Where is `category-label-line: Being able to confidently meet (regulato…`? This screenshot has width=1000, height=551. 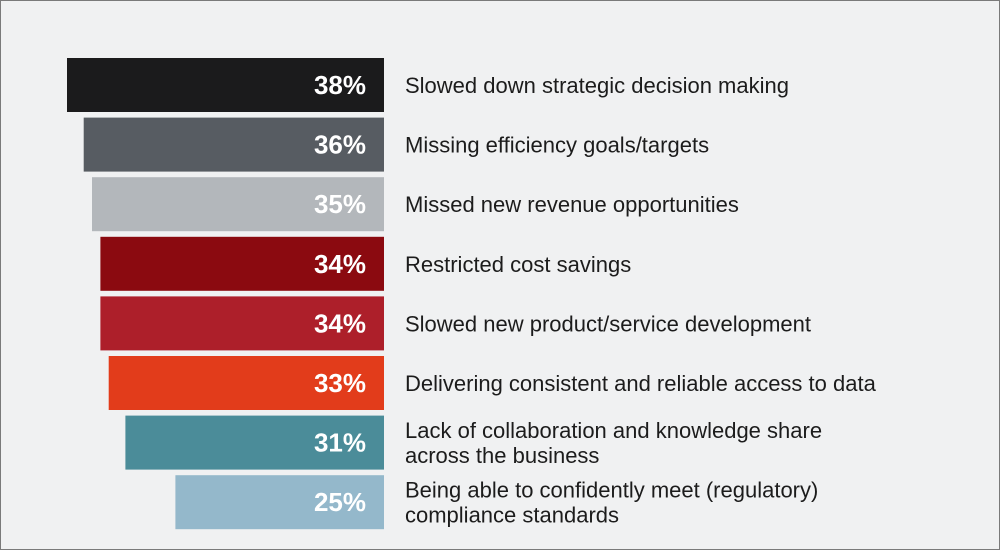
category-label-line: Being able to confidently meet (regulato… is located at coordinates (611, 490).